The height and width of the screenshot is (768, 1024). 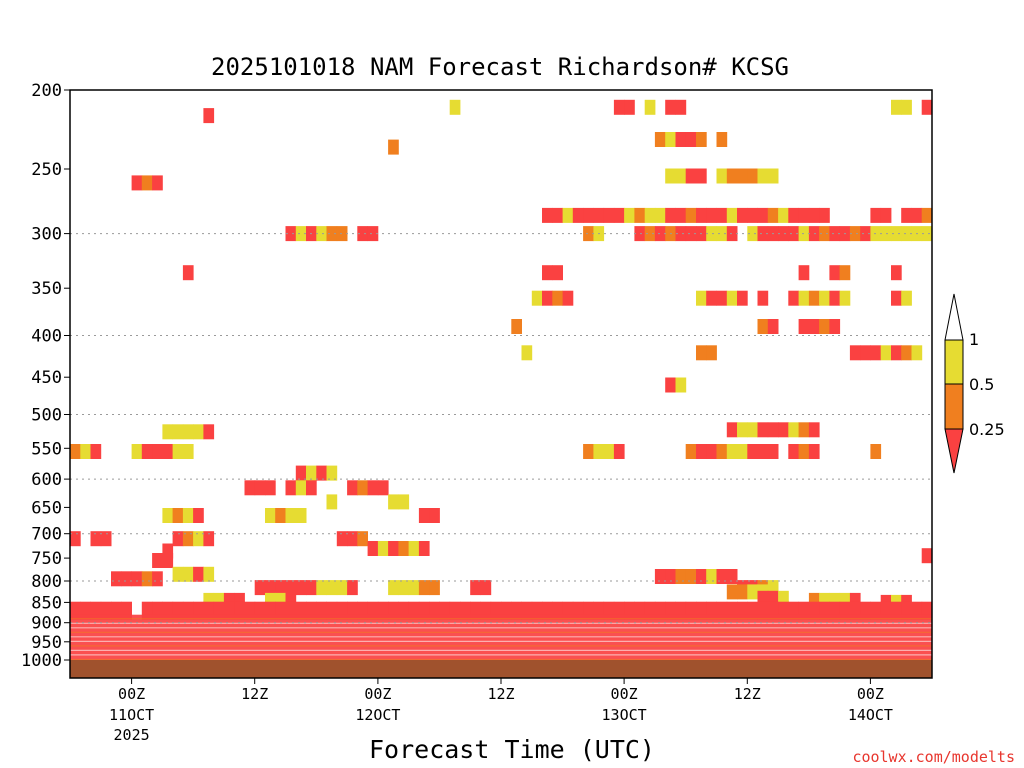 I want to click on ytick-label-350: 350, so click(x=46, y=289).